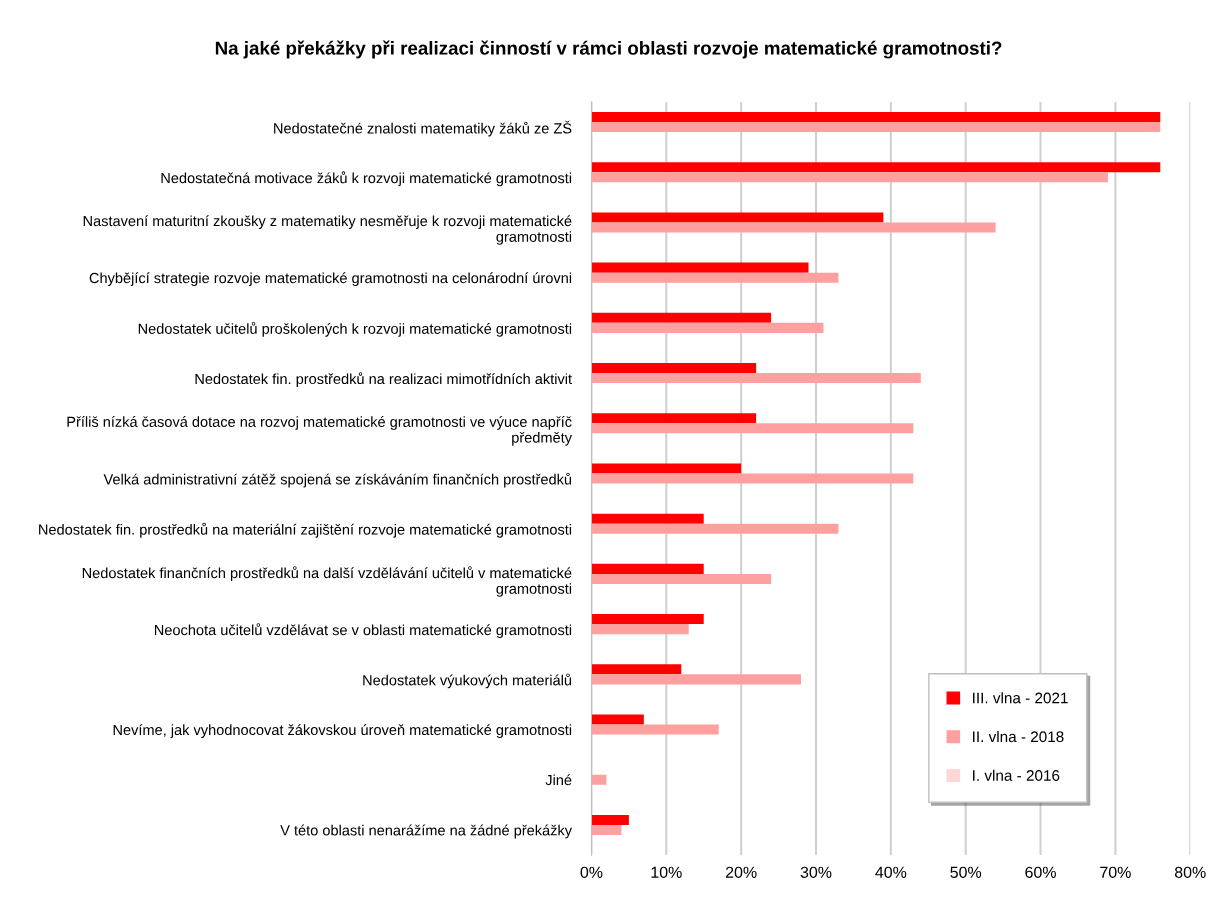 The image size is (1217, 902). What do you see at coordinates (330, 279) in the screenshot?
I see `y-tick-label: Chybějící strategie rozvoje matematické gramotnosti na celonárodní úrovni` at bounding box center [330, 279].